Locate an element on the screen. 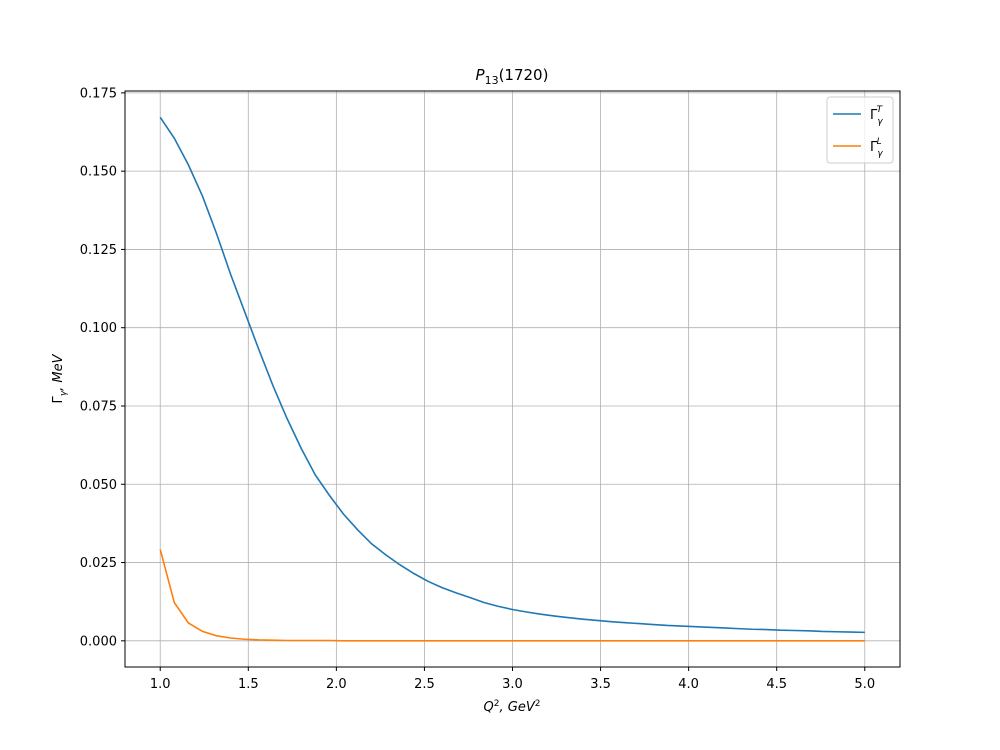 The width and height of the screenshot is (1000, 750). series-line is located at coordinates (512, 595).